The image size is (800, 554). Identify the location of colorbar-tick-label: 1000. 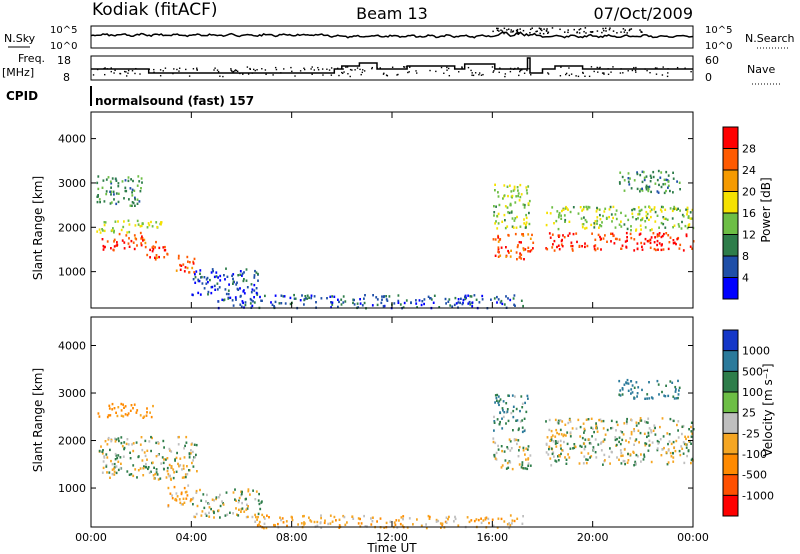
(756, 351).